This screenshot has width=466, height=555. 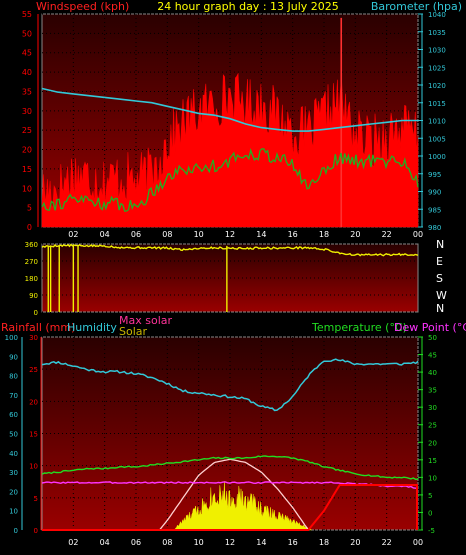 I want to click on direction-tick-label: 90, so click(x=33, y=296).